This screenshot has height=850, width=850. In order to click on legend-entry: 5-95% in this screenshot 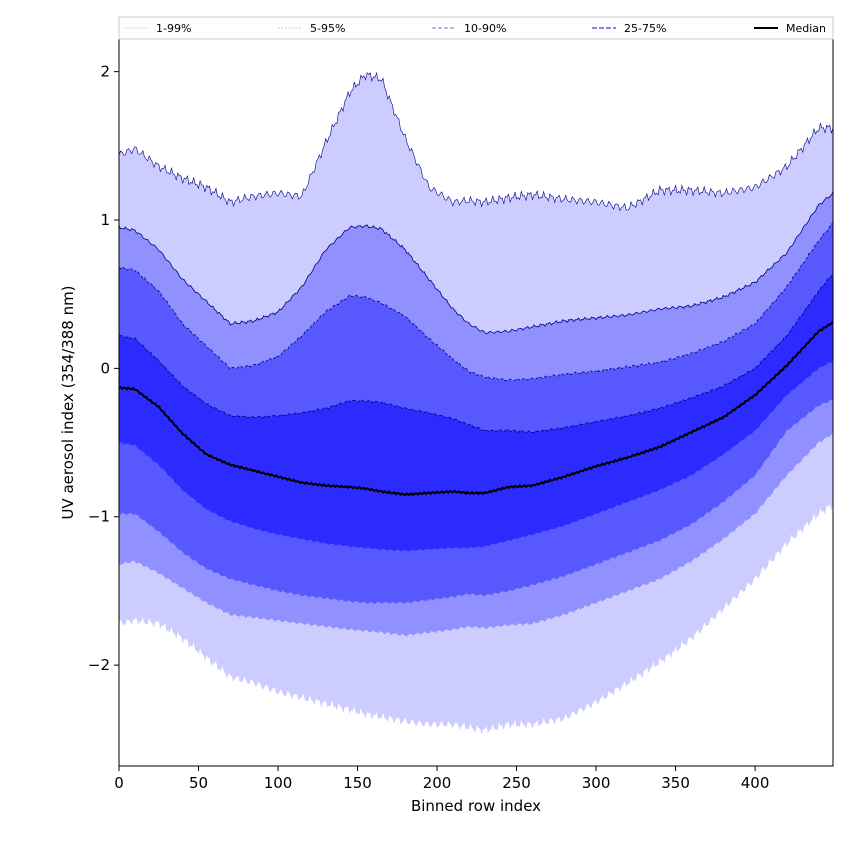, I will do `click(327, 28)`.